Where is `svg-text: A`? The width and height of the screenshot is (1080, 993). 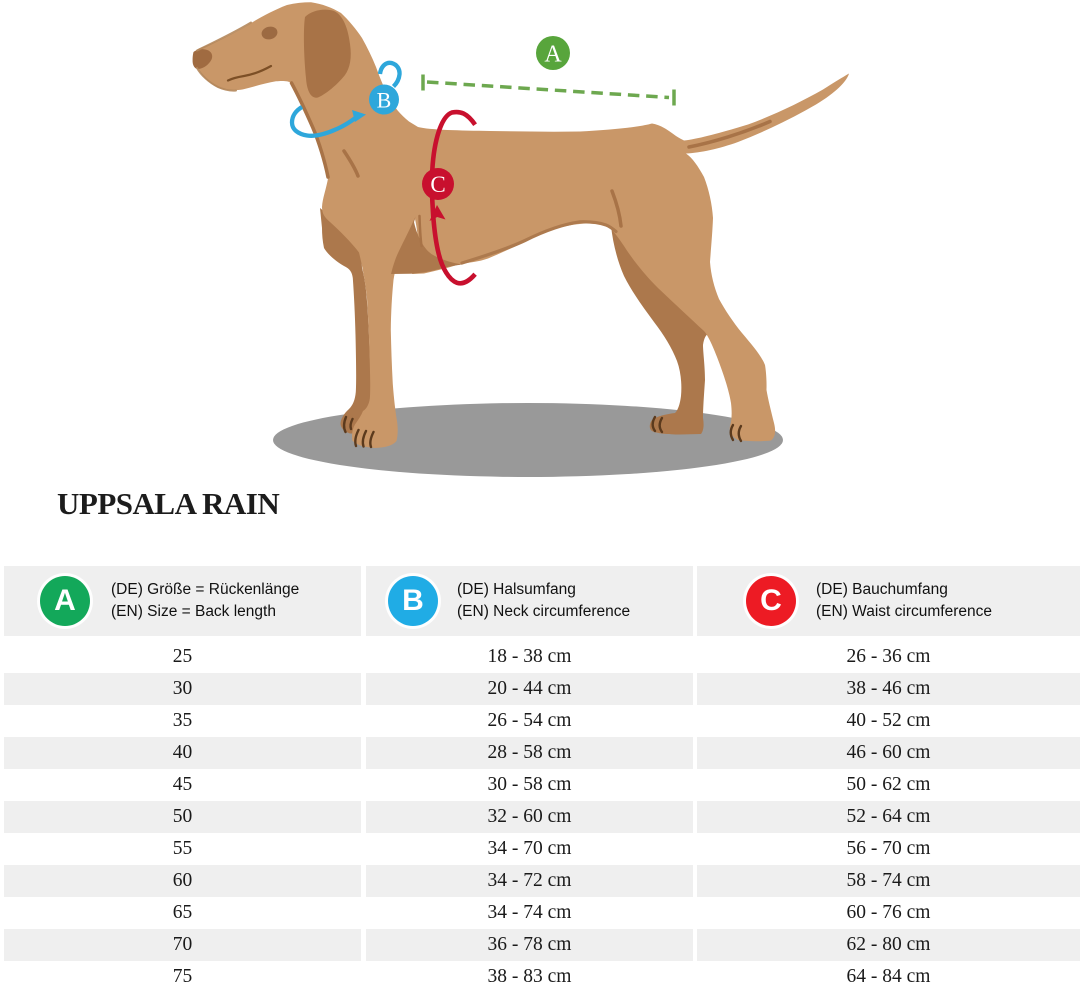 svg-text: A is located at coordinates (553, 55).